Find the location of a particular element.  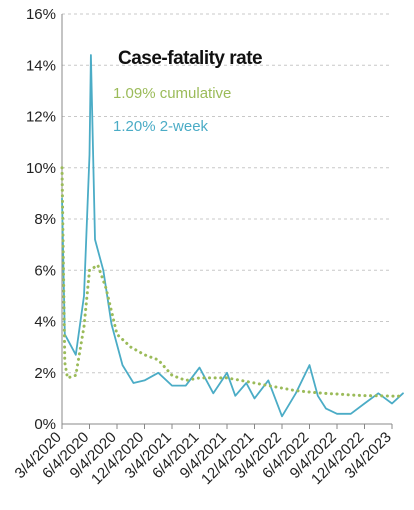

y-tick-label: 0% is located at coordinates (45, 424).